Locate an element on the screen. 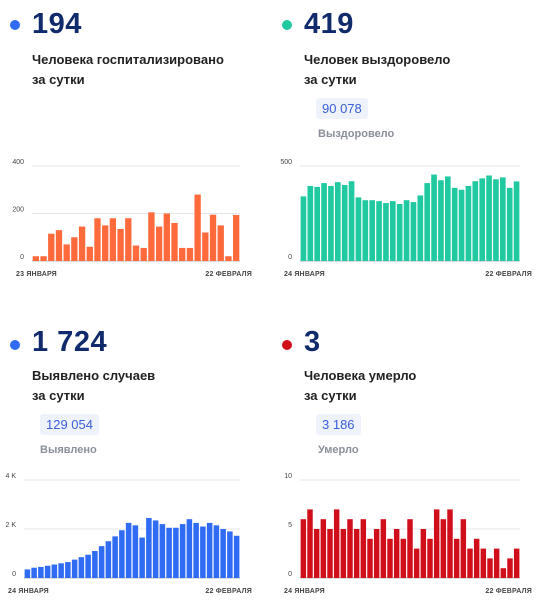  y-tick-label: 4 K is located at coordinates (10, 476).